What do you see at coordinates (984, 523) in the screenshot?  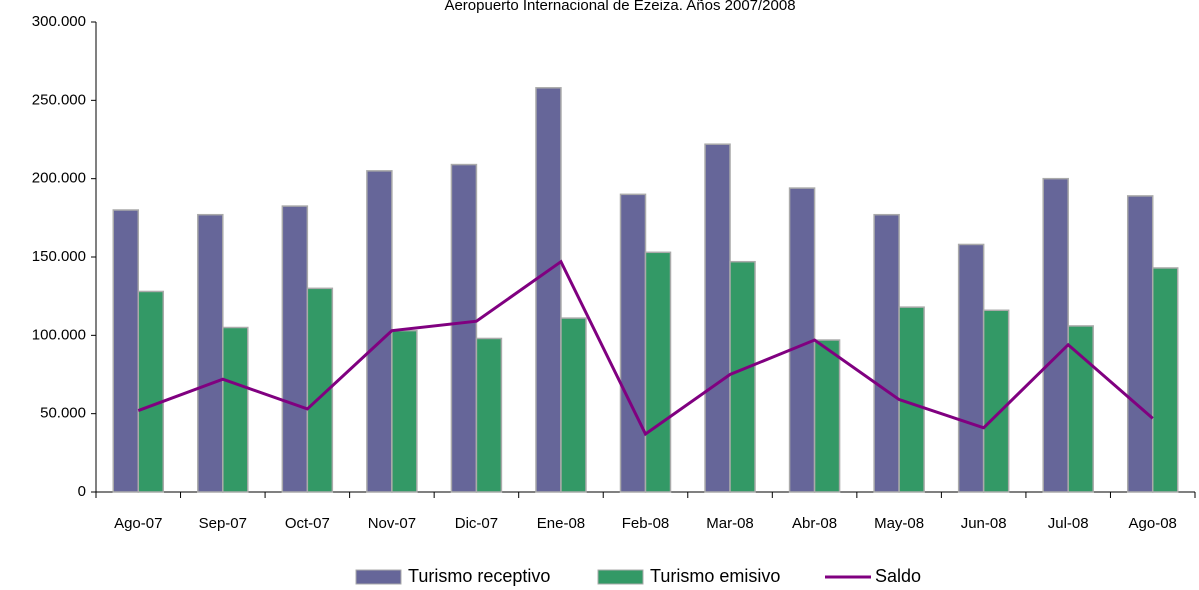 I see `x-tick-label: Jun-08` at bounding box center [984, 523].